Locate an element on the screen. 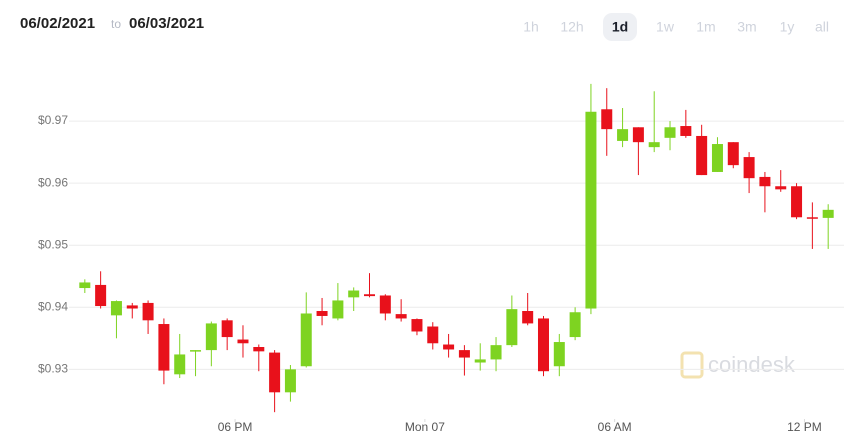  y-tick-label: $0.93 is located at coordinates (53, 369).